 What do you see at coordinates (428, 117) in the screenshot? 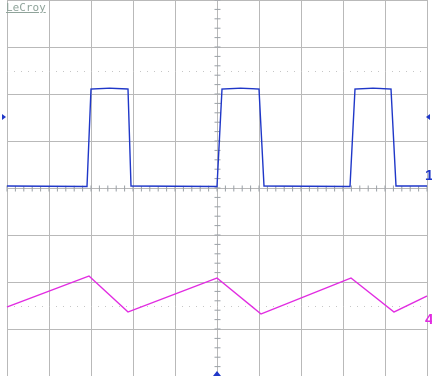
I see `right-level-marker-icon` at bounding box center [428, 117].